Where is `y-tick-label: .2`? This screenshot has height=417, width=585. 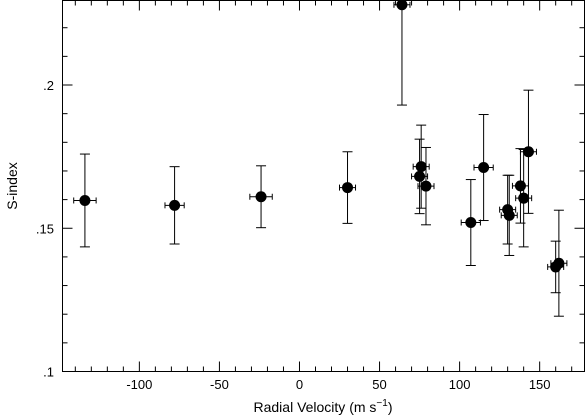
y-tick-label: .2 is located at coordinates (48, 85).